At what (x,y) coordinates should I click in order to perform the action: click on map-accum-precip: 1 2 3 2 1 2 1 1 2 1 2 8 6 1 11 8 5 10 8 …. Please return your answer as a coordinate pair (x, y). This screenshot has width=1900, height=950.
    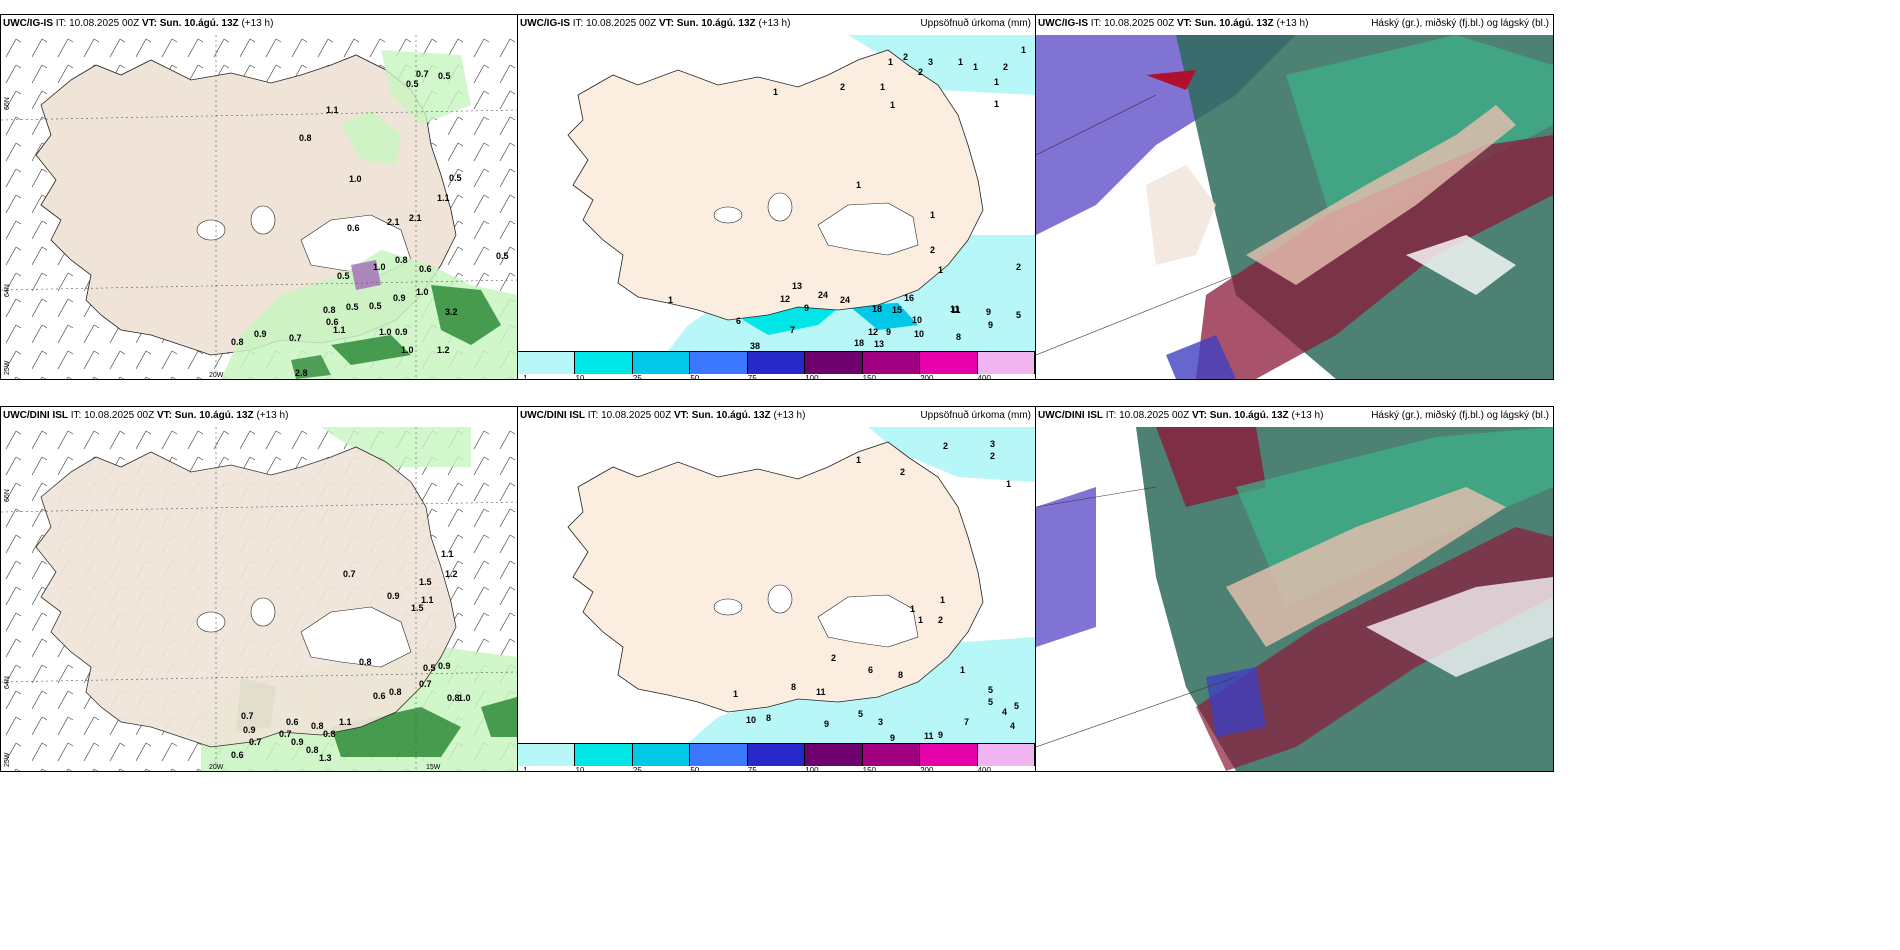
    Looking at the image, I should click on (801, 585).